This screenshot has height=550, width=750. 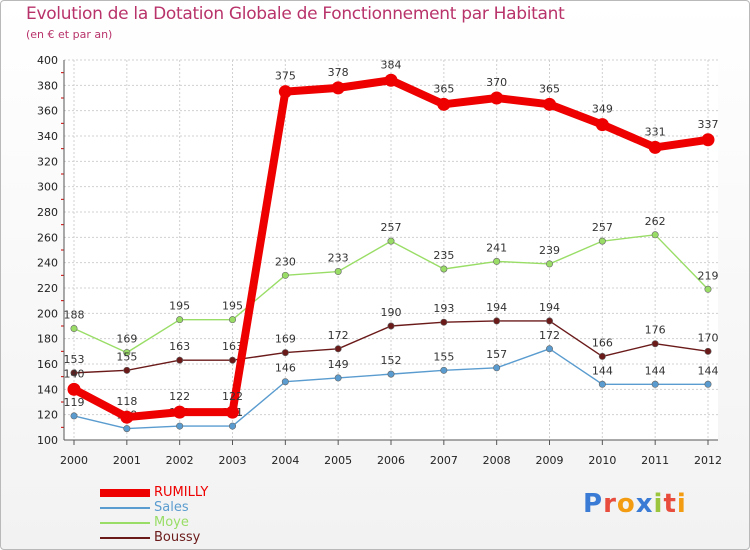 I want to click on chart-subtitle: (en € et par an), so click(x=69, y=34).